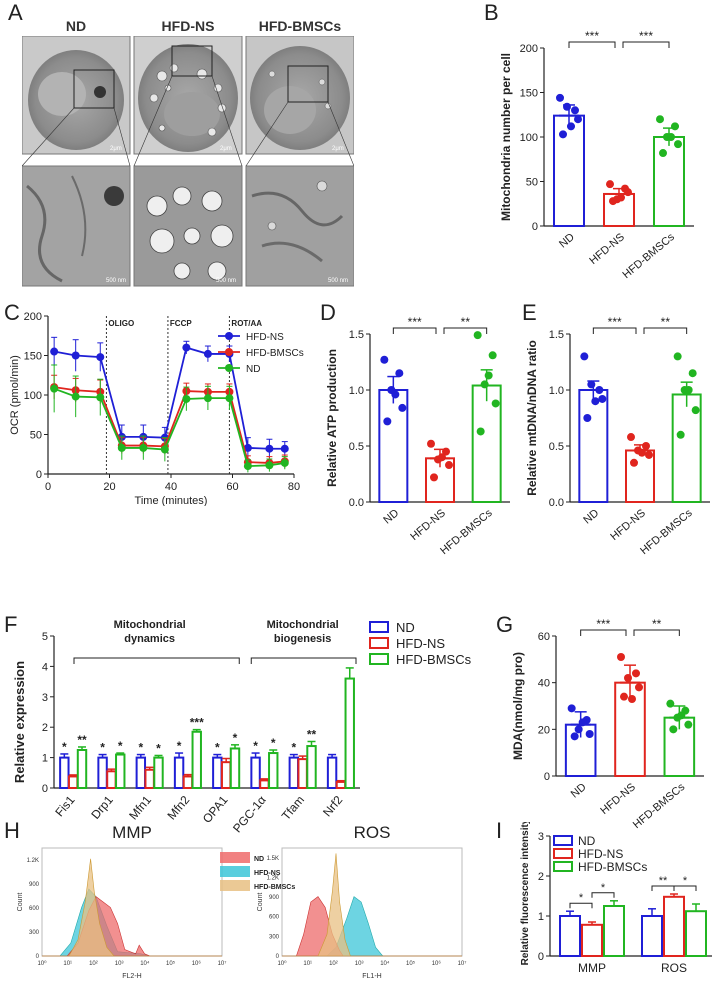 This screenshot has height=992, width=720. What do you see at coordinates (303, 625) in the screenshot?
I see `group-label: Mitochondrial` at bounding box center [303, 625].